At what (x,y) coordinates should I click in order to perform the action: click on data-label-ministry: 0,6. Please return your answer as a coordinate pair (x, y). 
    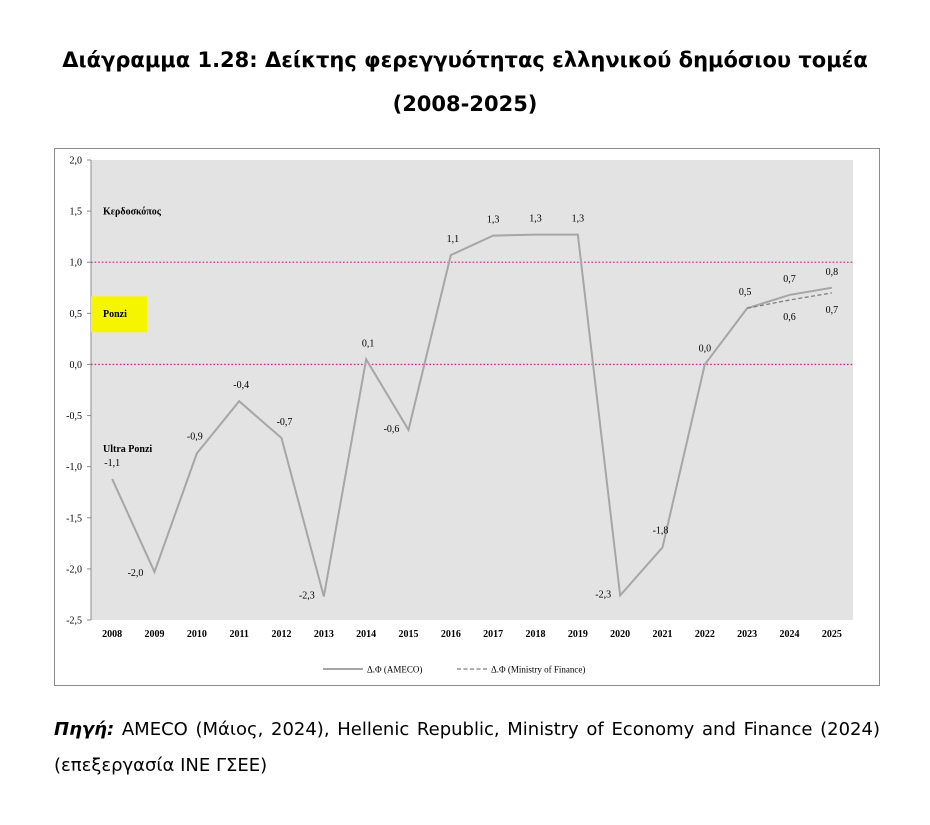
    Looking at the image, I should click on (789, 317).